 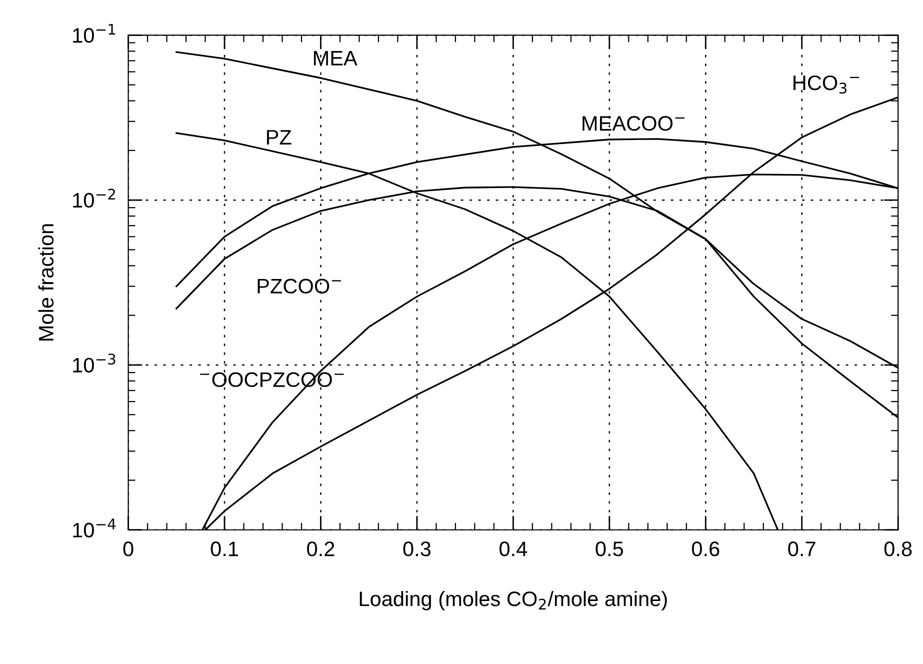 What do you see at coordinates (128, 549) in the screenshot?
I see `x-tick-label: 0` at bounding box center [128, 549].